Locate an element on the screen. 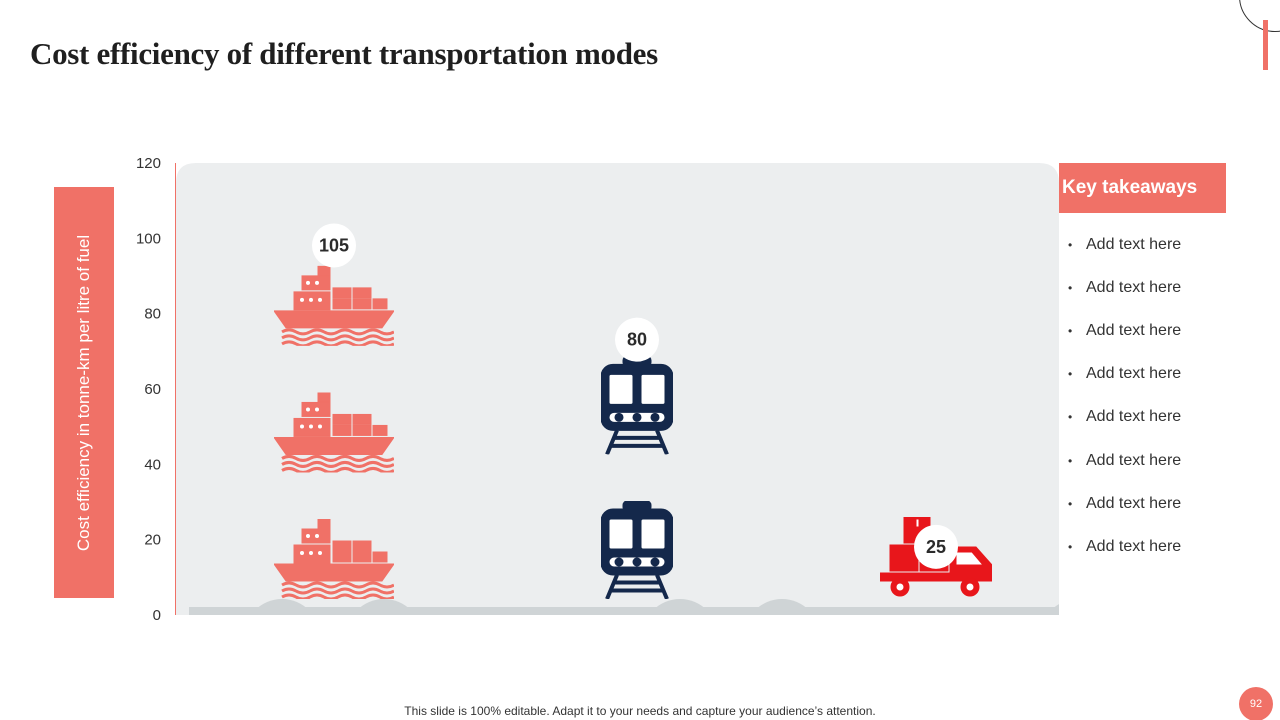 This screenshot has height=720, width=1280. y-tick-label: 80 is located at coordinates (152, 314).